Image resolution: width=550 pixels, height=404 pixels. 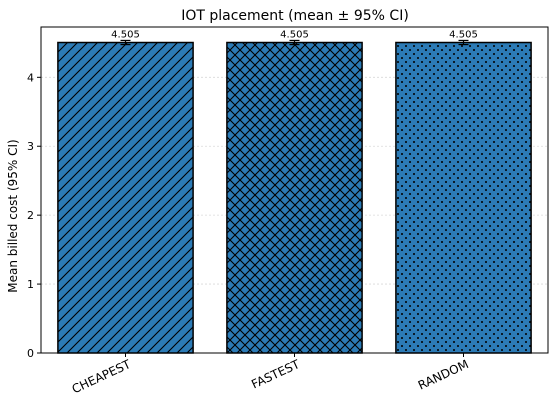 What do you see at coordinates (443, 375) in the screenshot?
I see `x-tick-label-random: RANDOM` at bounding box center [443, 375].